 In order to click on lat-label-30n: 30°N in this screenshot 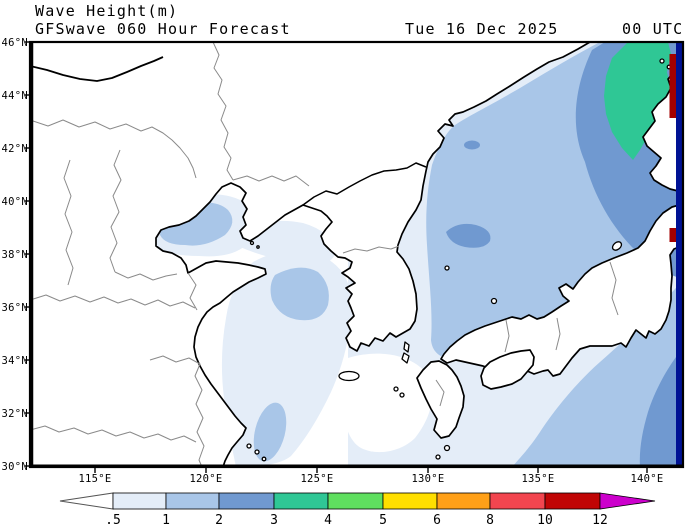, I will do `click(15, 467)`.